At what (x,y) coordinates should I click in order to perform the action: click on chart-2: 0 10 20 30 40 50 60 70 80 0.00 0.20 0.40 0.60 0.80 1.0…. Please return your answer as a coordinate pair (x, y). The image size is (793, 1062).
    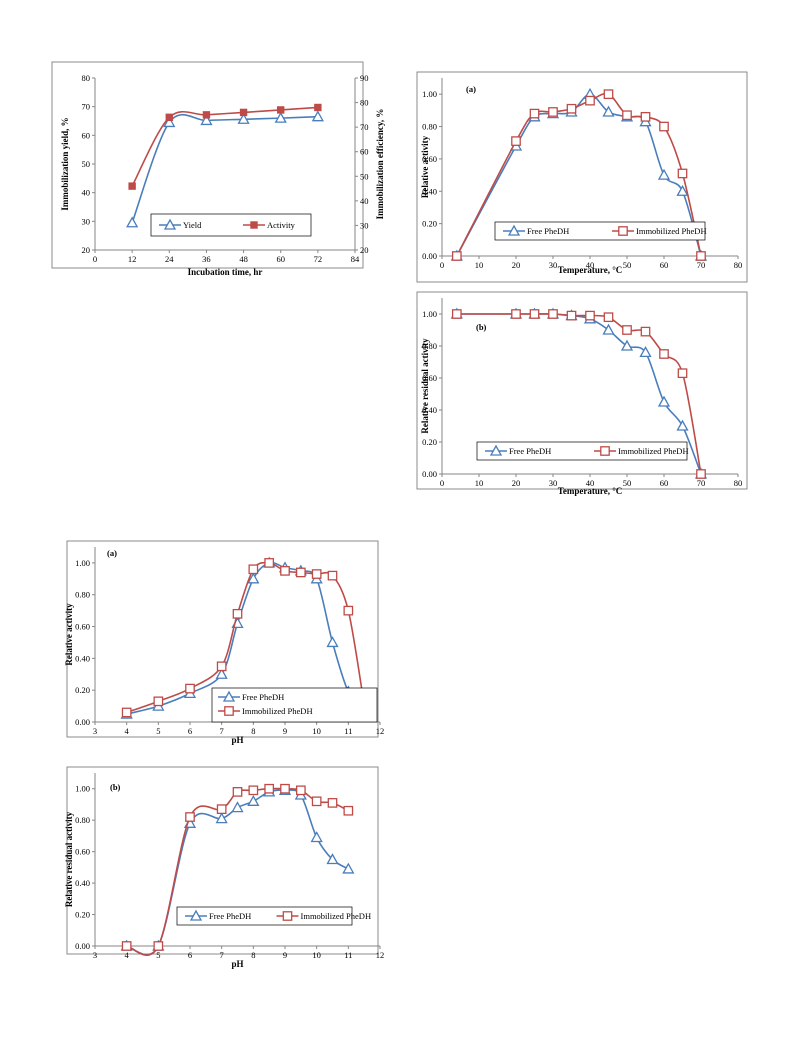
    Looking at the image, I should click on (582, 393).